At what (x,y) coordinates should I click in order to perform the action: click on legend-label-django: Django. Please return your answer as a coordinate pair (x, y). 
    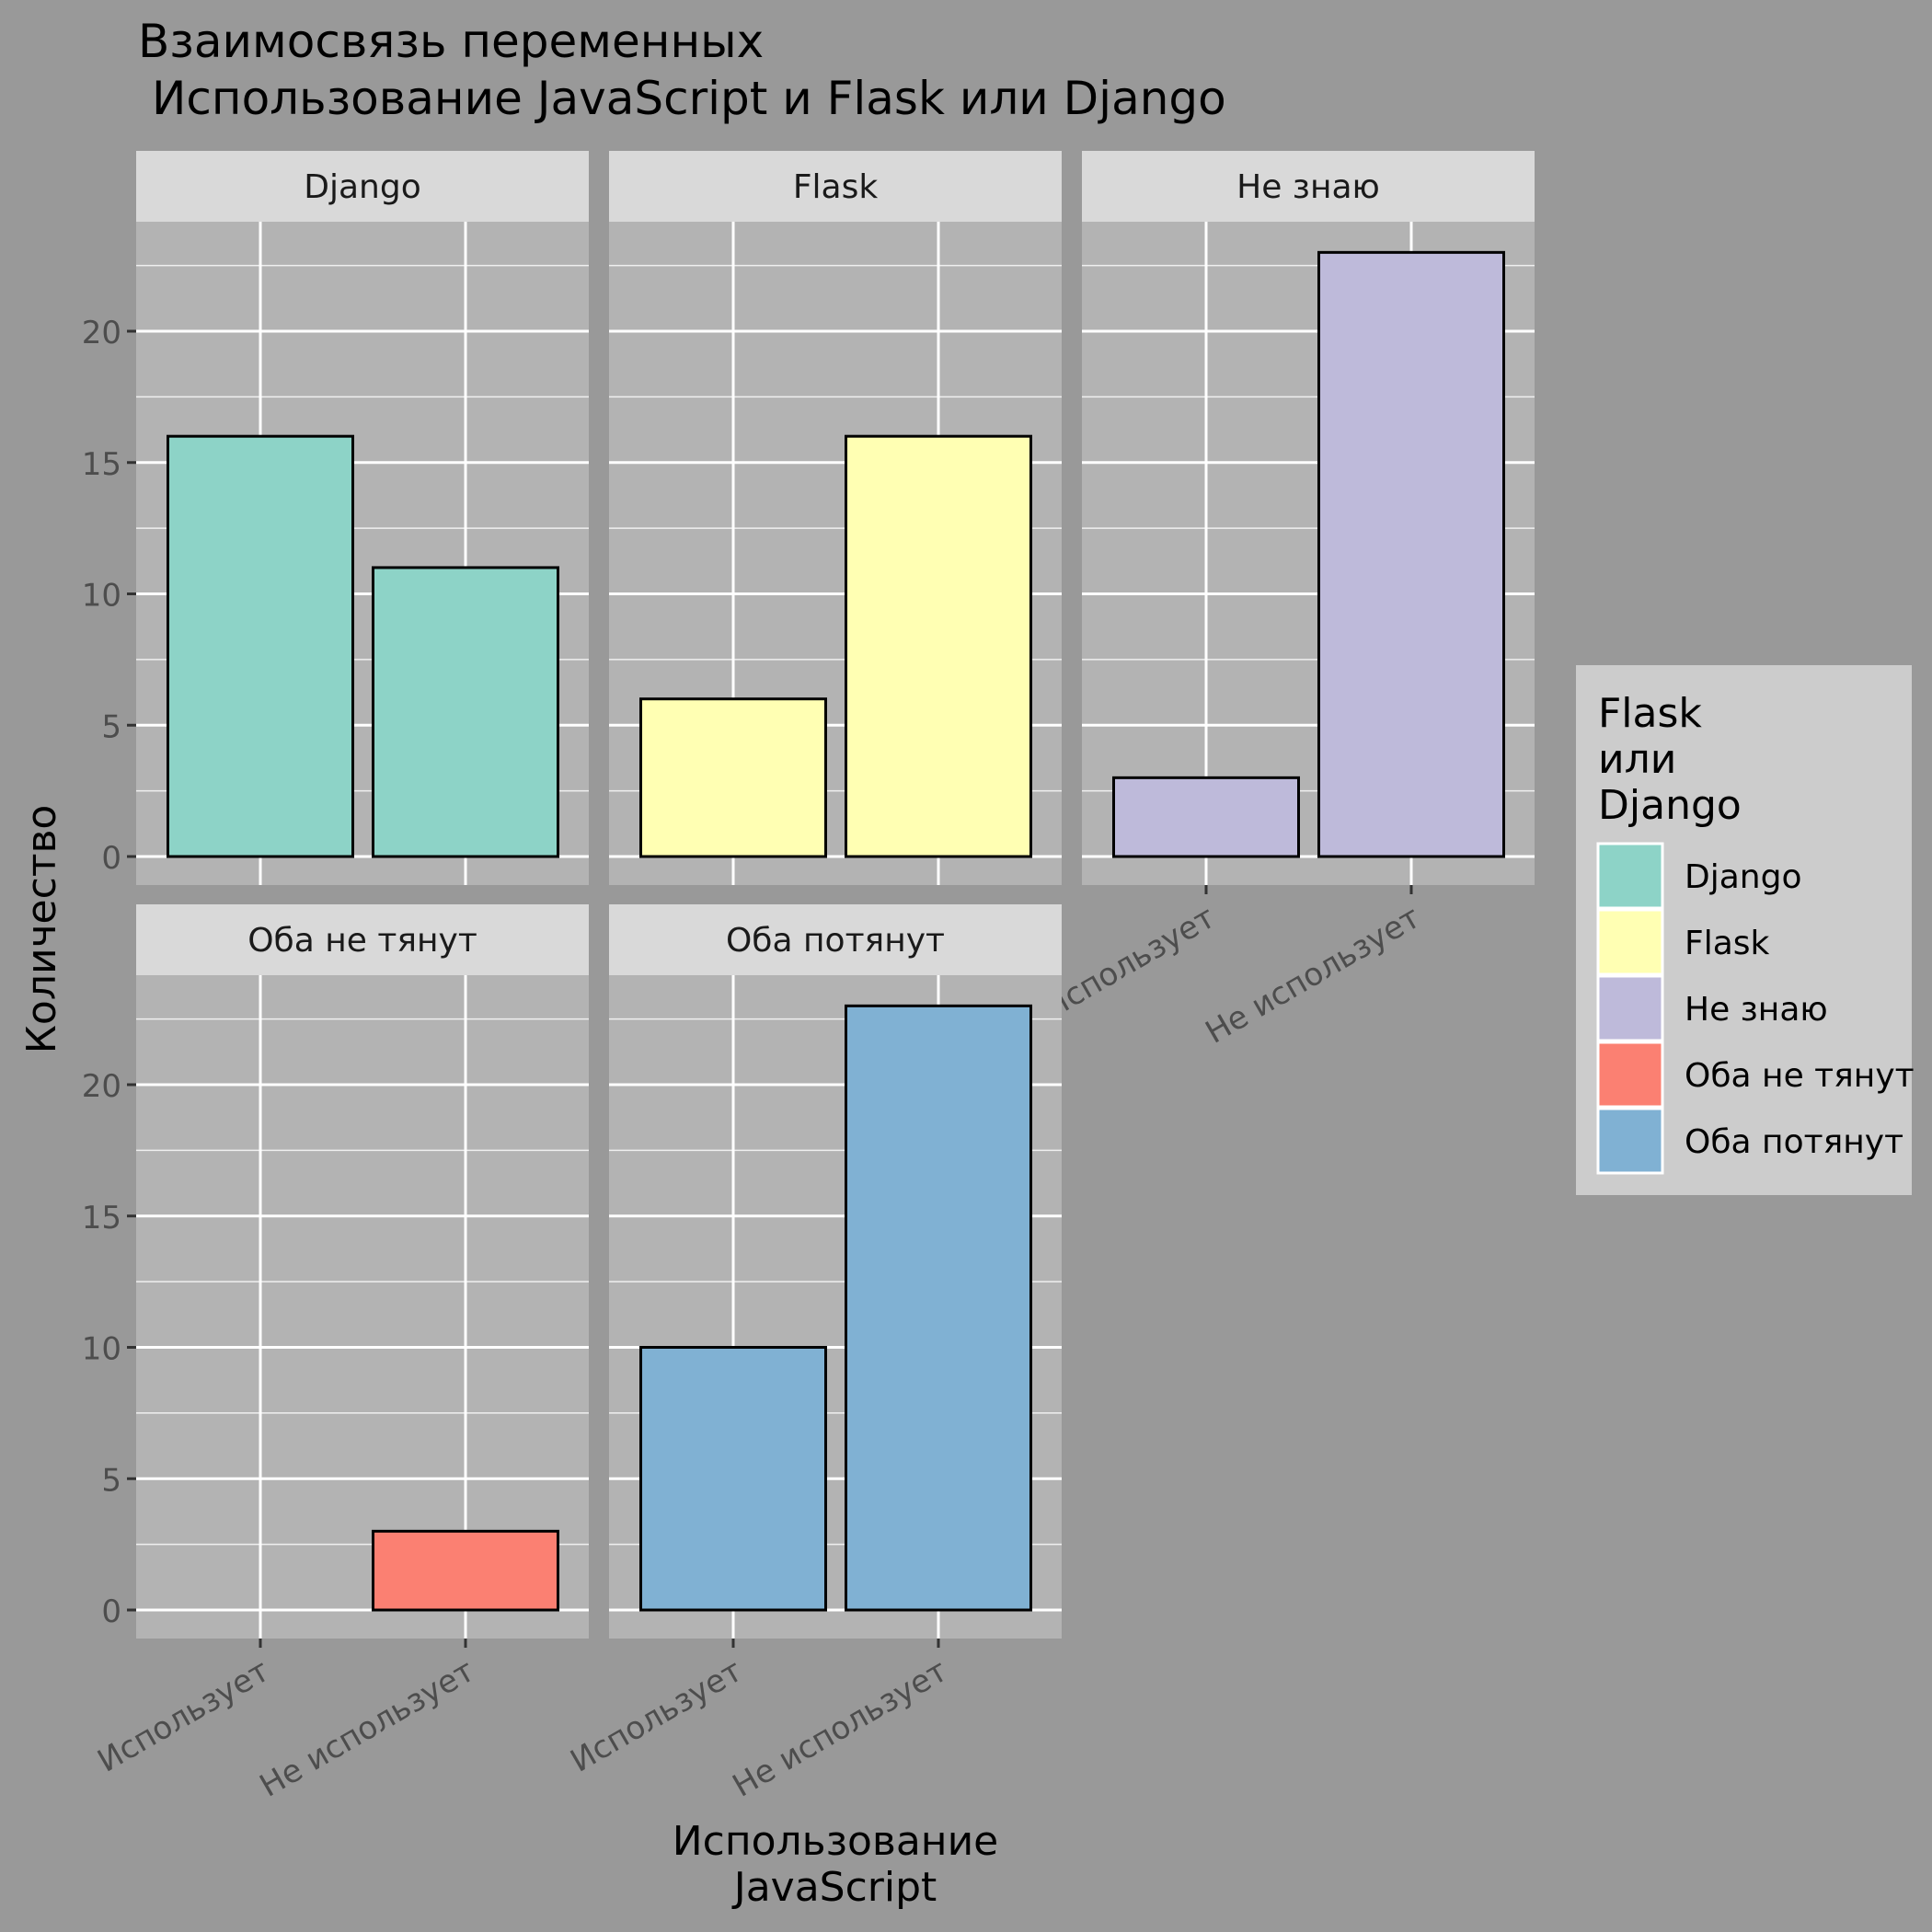
    Looking at the image, I should click on (1743, 877).